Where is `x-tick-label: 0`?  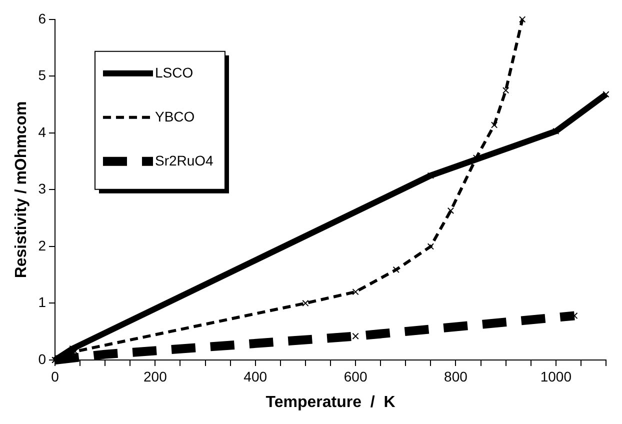
x-tick-label: 0 is located at coordinates (55, 376).